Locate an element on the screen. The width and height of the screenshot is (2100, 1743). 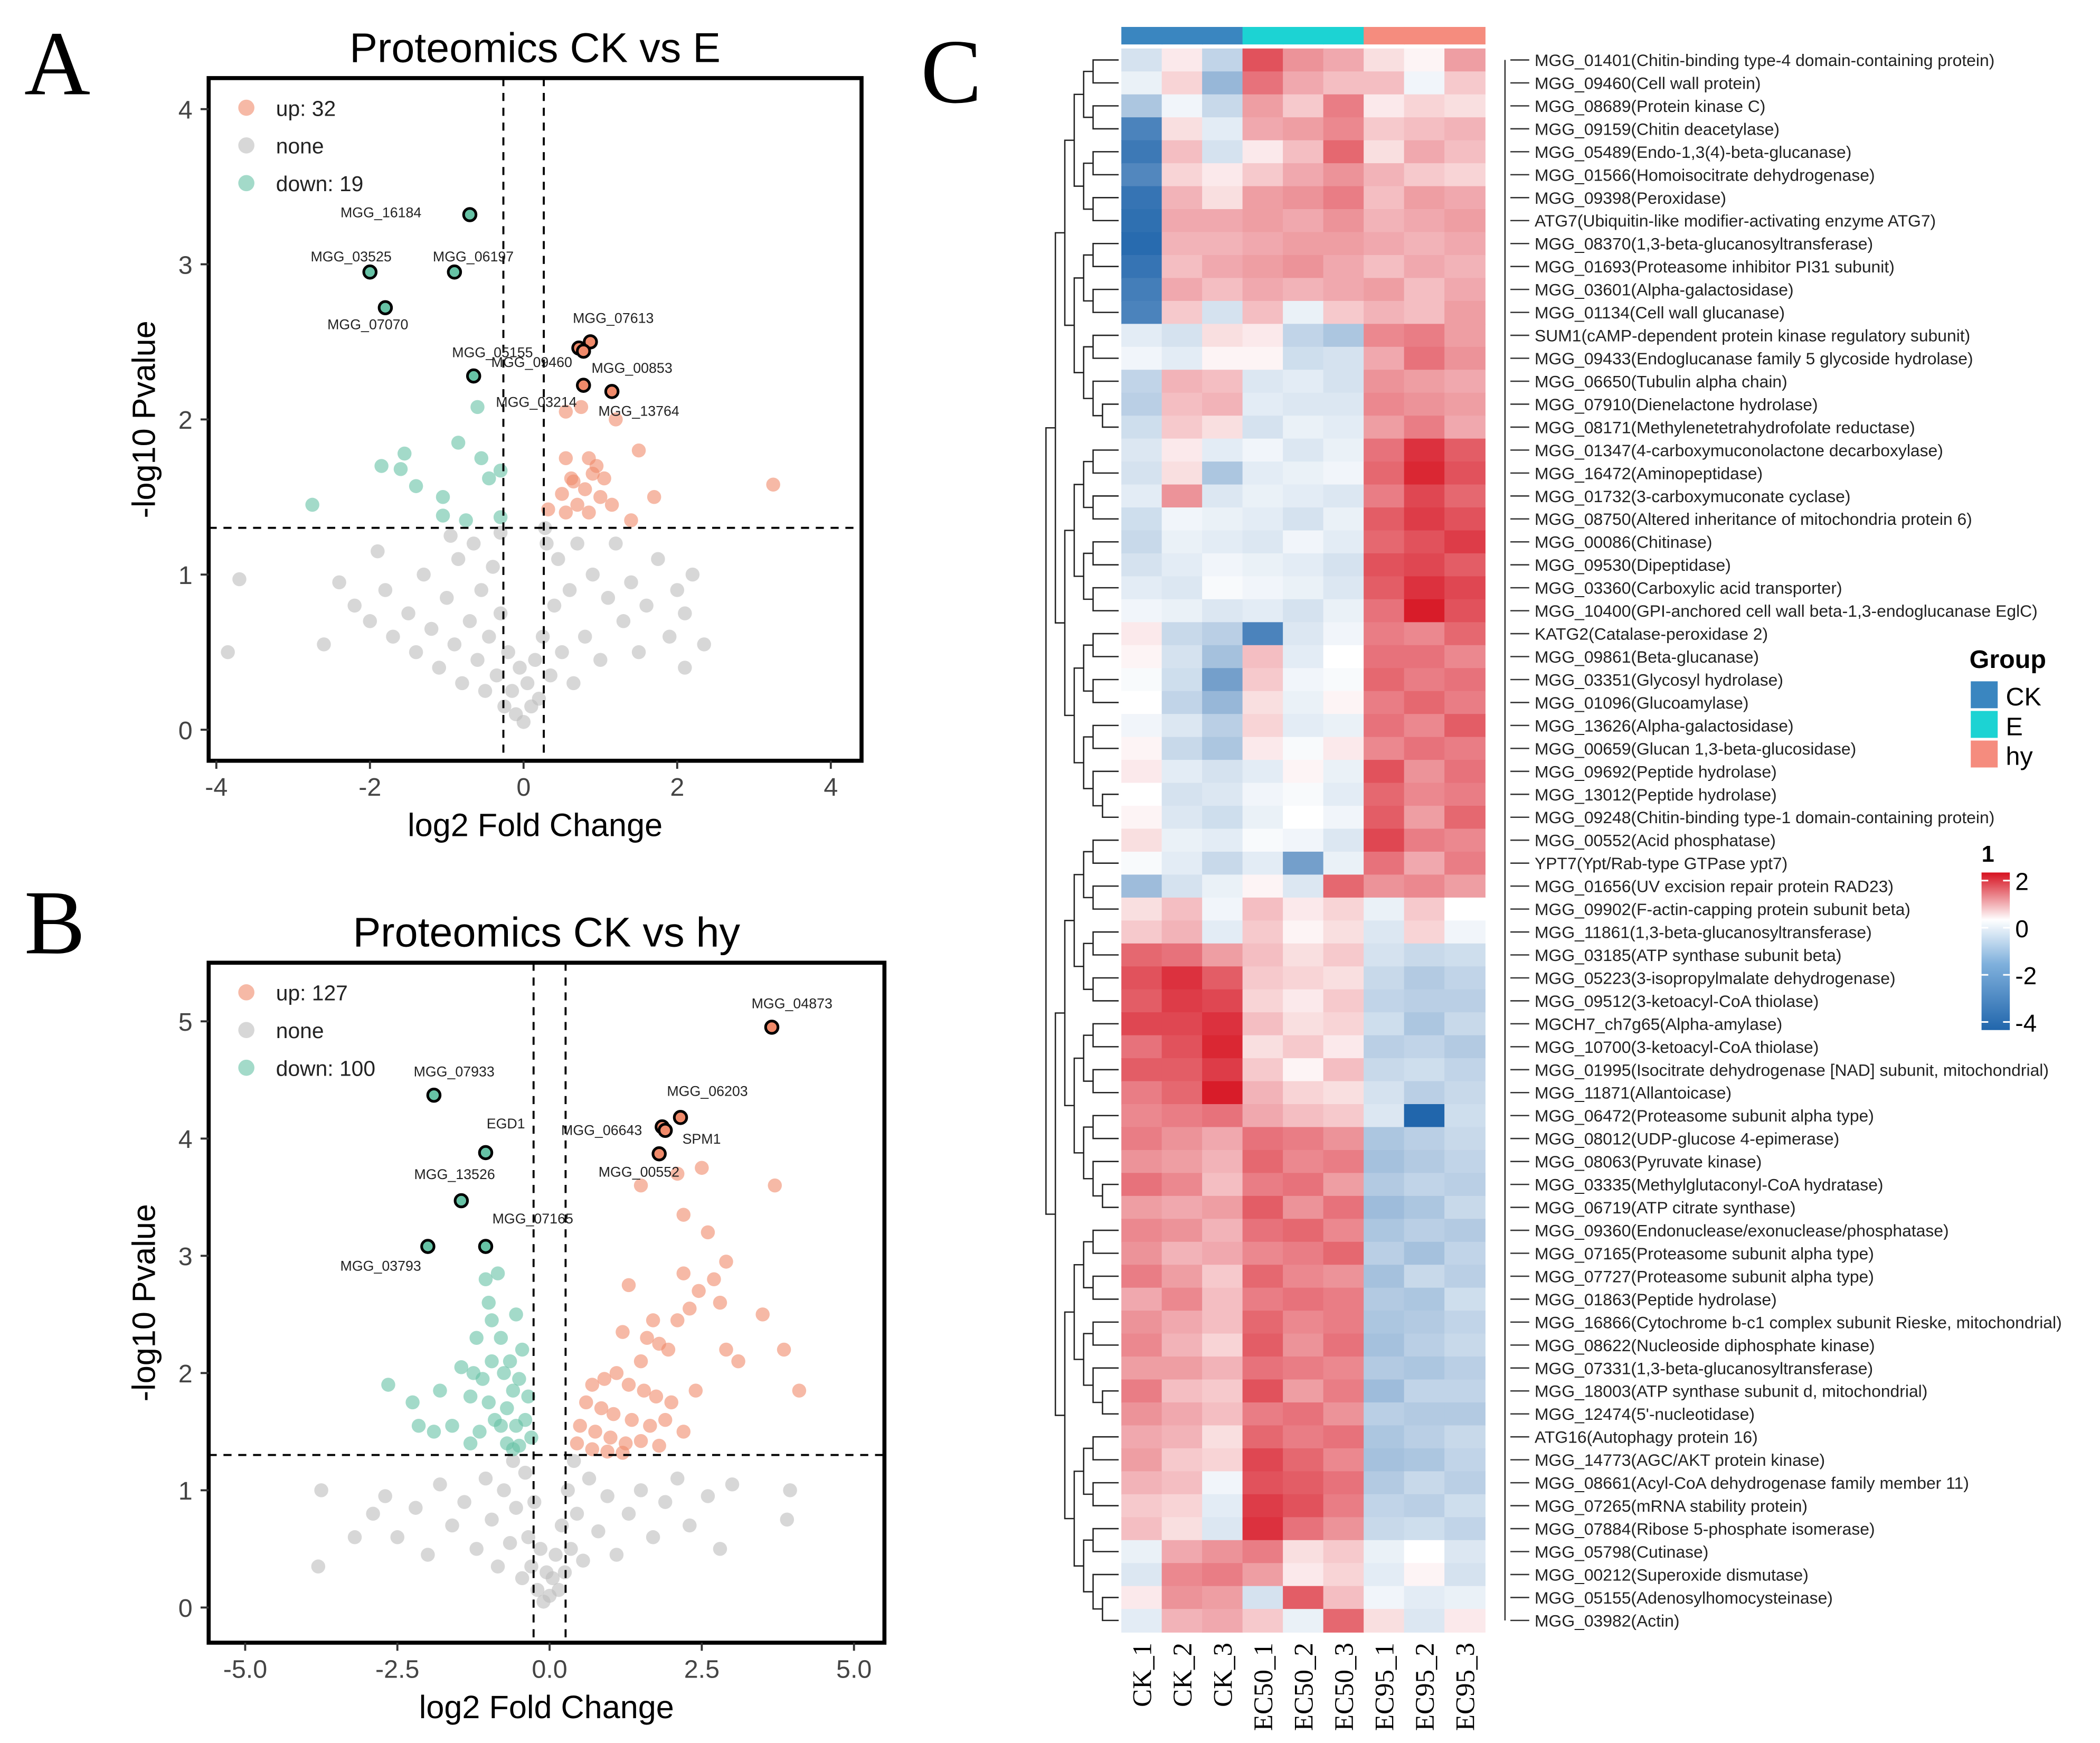
panel-letter-a: A is located at coordinates (57, 64).